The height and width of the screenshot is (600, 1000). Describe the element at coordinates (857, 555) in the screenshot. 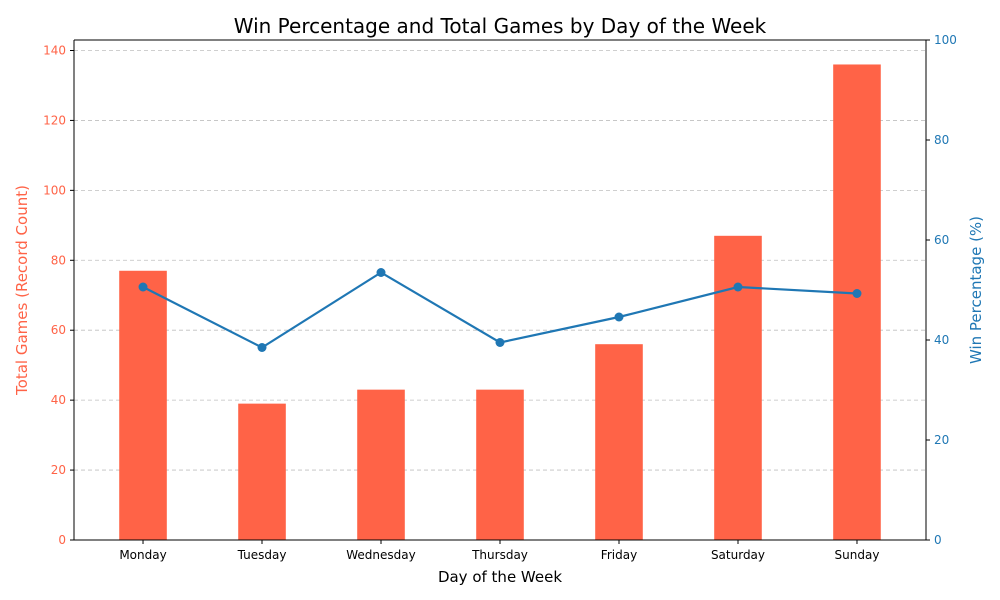

I see `x-tick-label: Sunday` at that location.